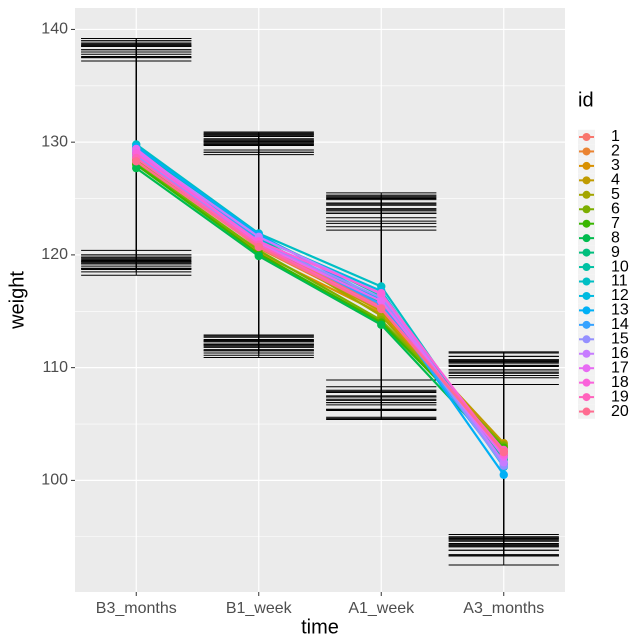 The height and width of the screenshot is (644, 633). What do you see at coordinates (620, 324) in the screenshot?
I see `legend-label: 14` at bounding box center [620, 324].